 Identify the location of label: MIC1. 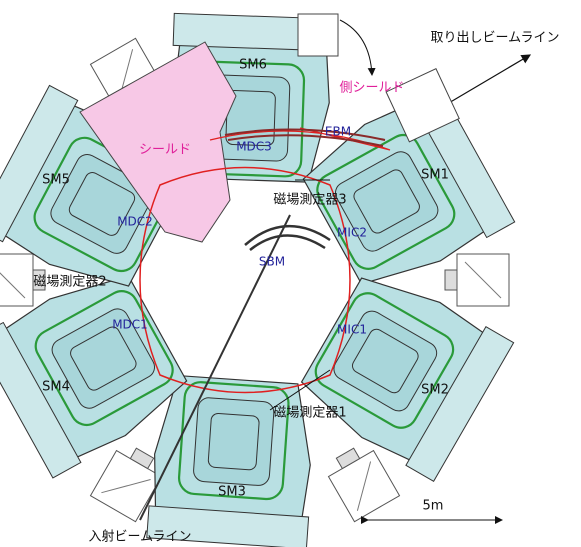
(352, 330).